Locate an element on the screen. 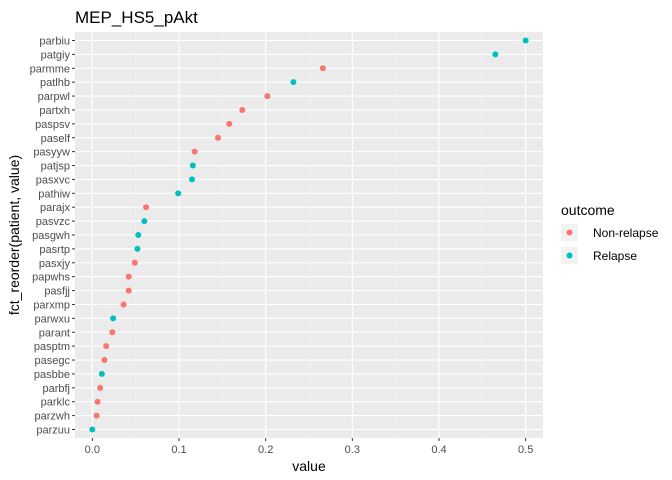  x-tick-label: 0.0 is located at coordinates (92, 450).